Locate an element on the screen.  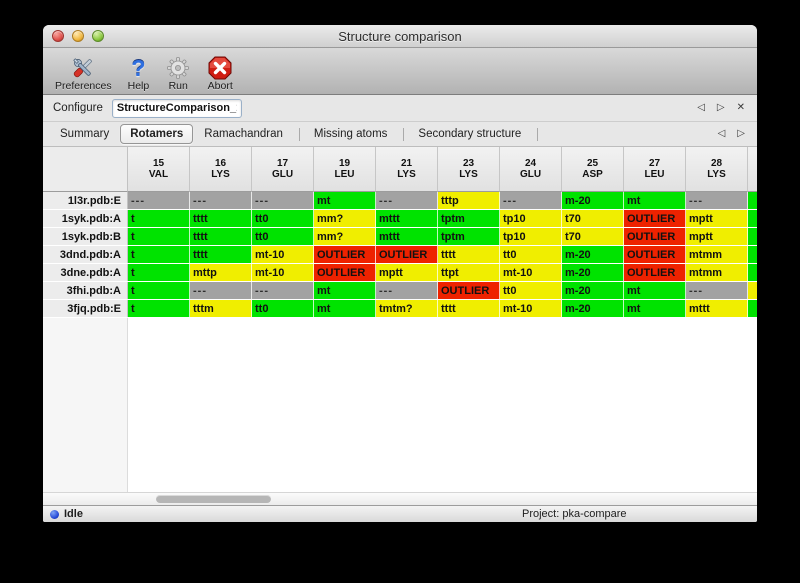
help-button: ? Help is located at coordinates (139, 73).